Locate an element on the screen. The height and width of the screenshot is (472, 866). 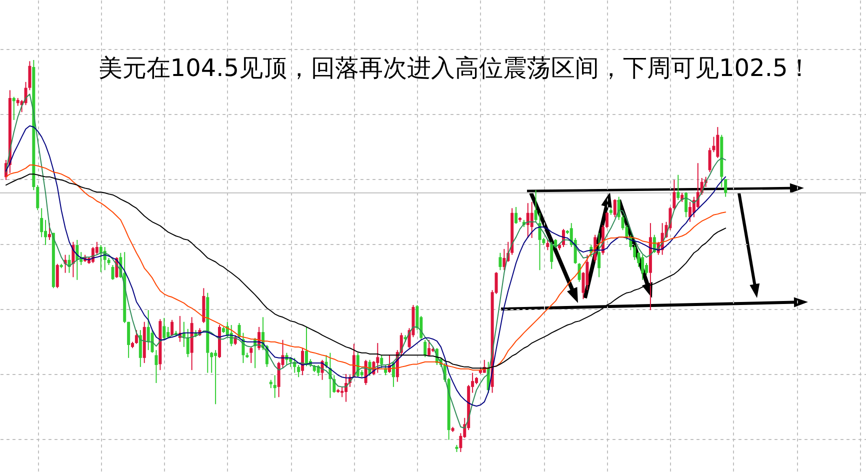
chart-title: 美元在104.5见顶，回落再次进入高位震荡区间，下周可见102.5！ is located at coordinates (455, 68).